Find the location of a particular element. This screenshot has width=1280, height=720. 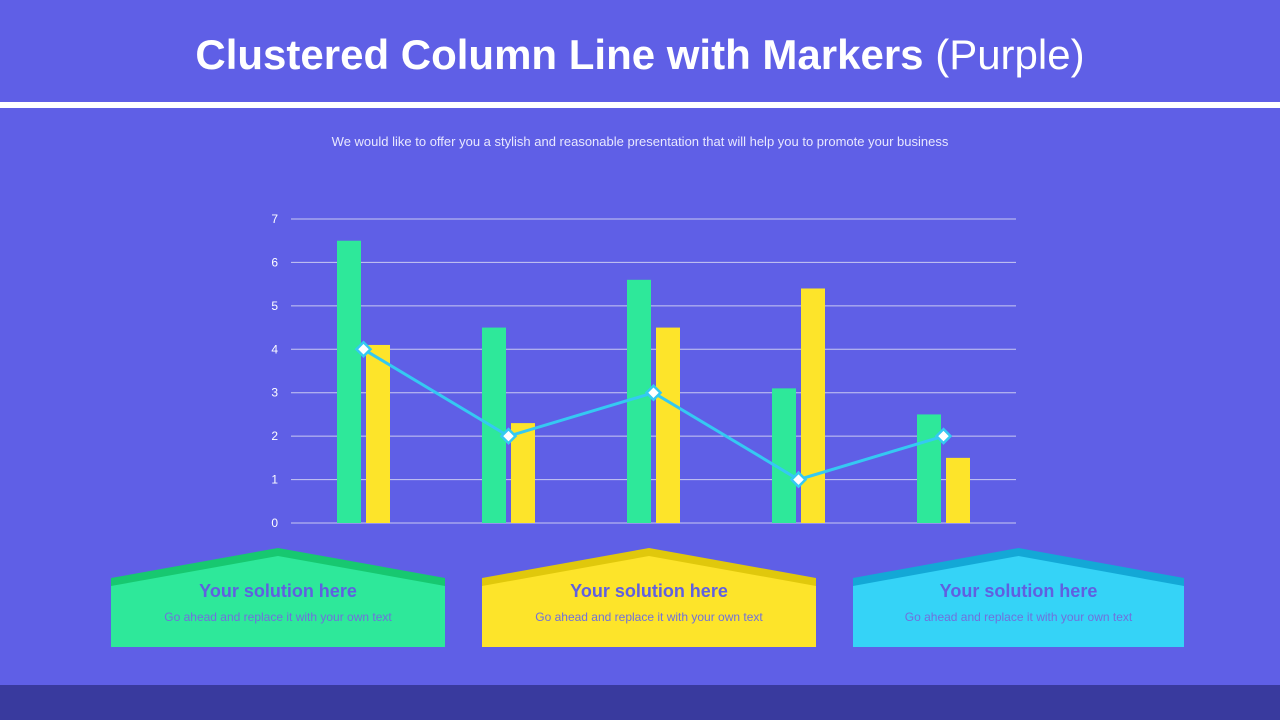

y-tick-label: 0 is located at coordinates (274, 523).